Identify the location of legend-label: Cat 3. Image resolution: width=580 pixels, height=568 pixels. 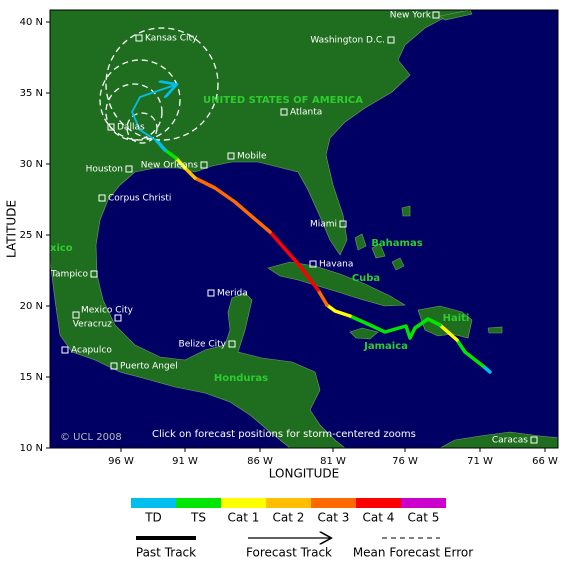
(334, 518).